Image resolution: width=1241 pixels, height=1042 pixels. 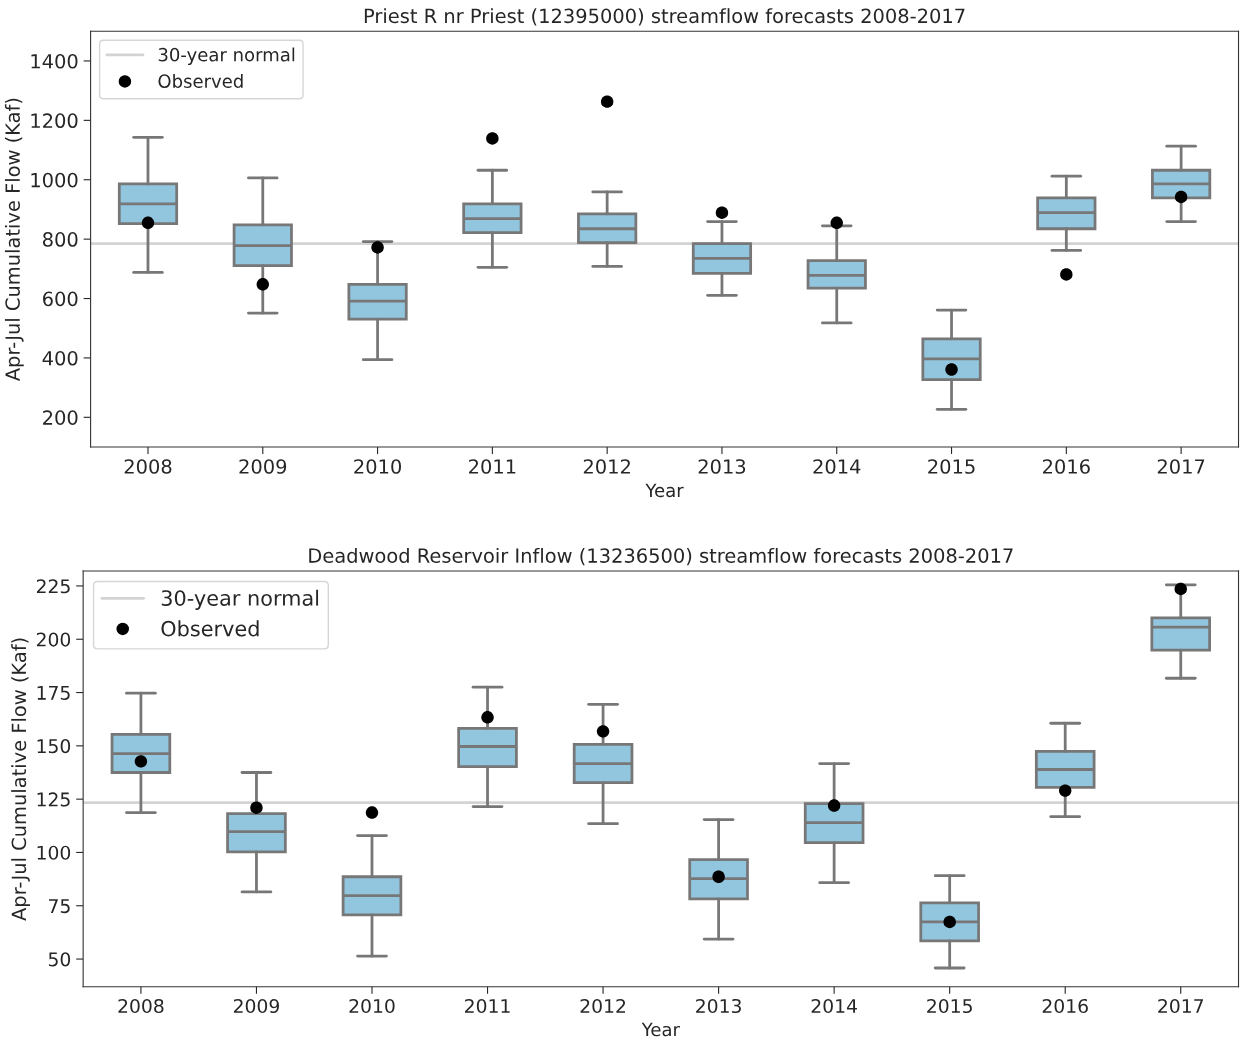 I want to click on y-tick-label: 175, so click(x=53, y=693).